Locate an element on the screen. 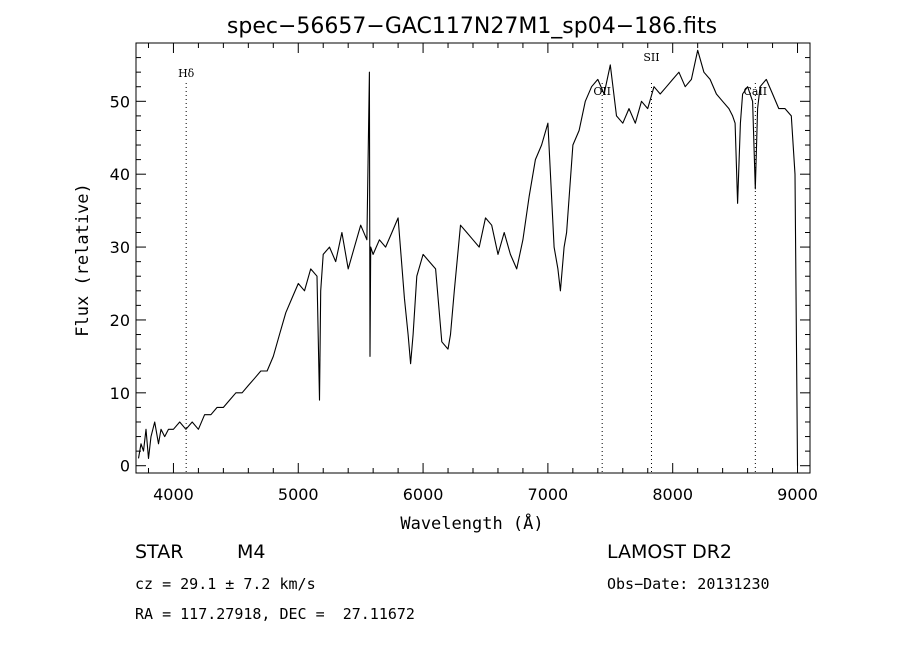  x-tick-label: 4000 is located at coordinates (173, 494).